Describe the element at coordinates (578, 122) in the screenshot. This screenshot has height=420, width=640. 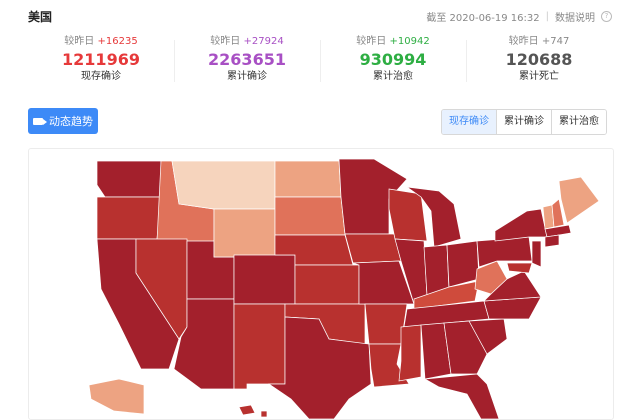
I see `tab-total-recovered: 累计治愈` at that location.